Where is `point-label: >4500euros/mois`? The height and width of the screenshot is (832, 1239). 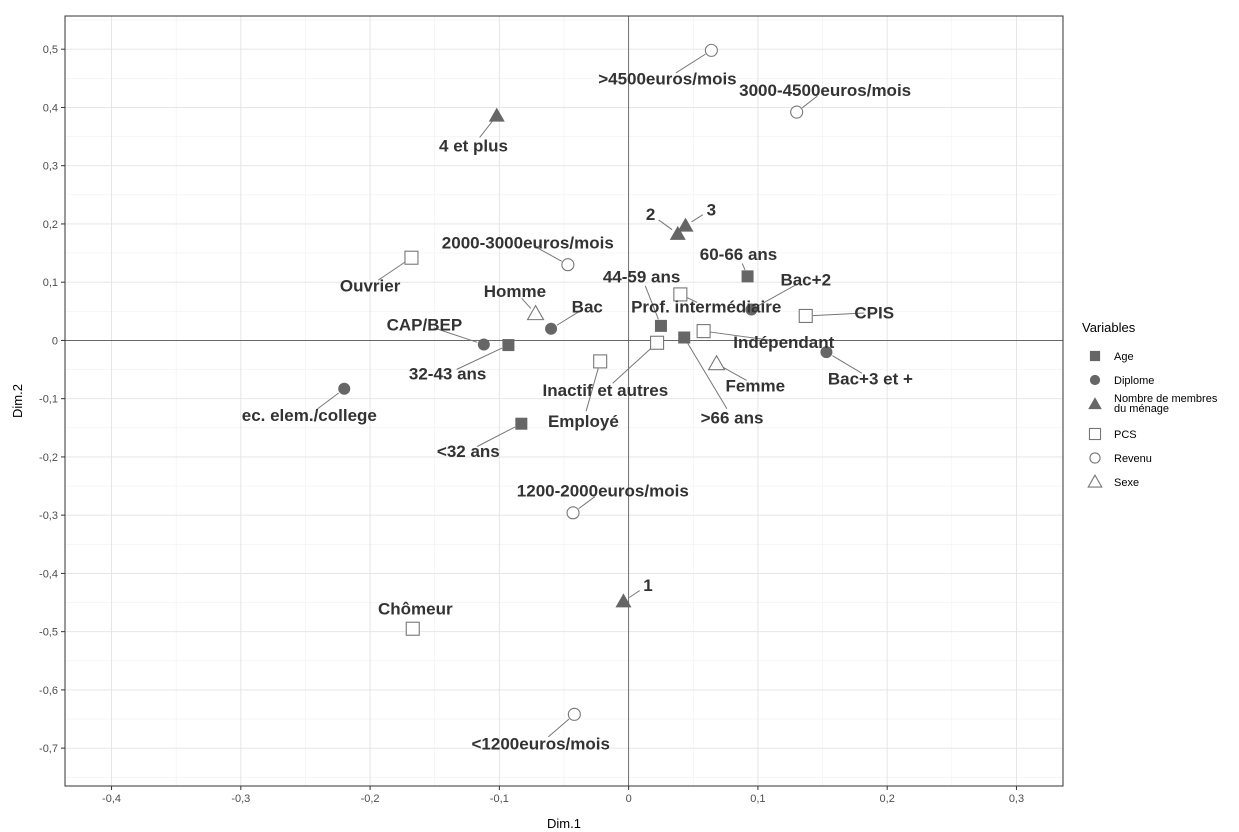
point-label: >4500euros/mois is located at coordinates (667, 78).